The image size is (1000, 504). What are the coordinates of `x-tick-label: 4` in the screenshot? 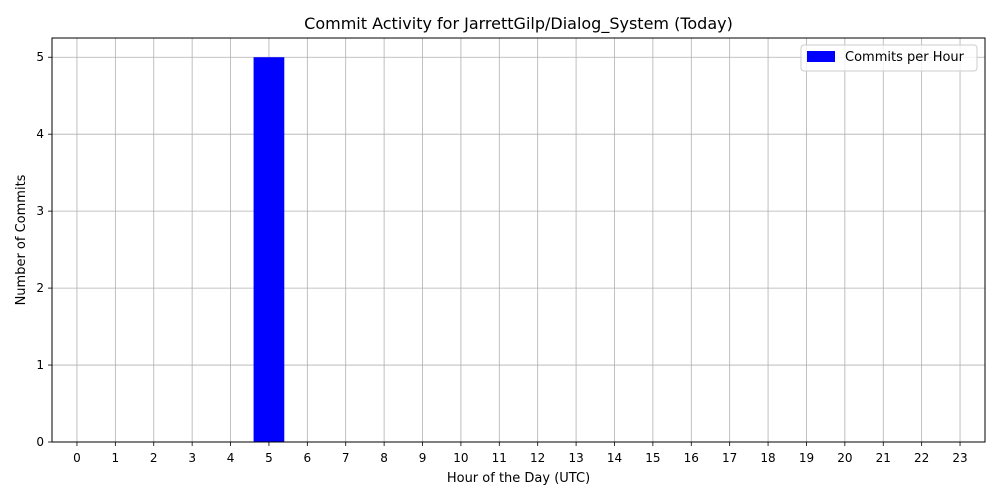 It's located at (231, 458).